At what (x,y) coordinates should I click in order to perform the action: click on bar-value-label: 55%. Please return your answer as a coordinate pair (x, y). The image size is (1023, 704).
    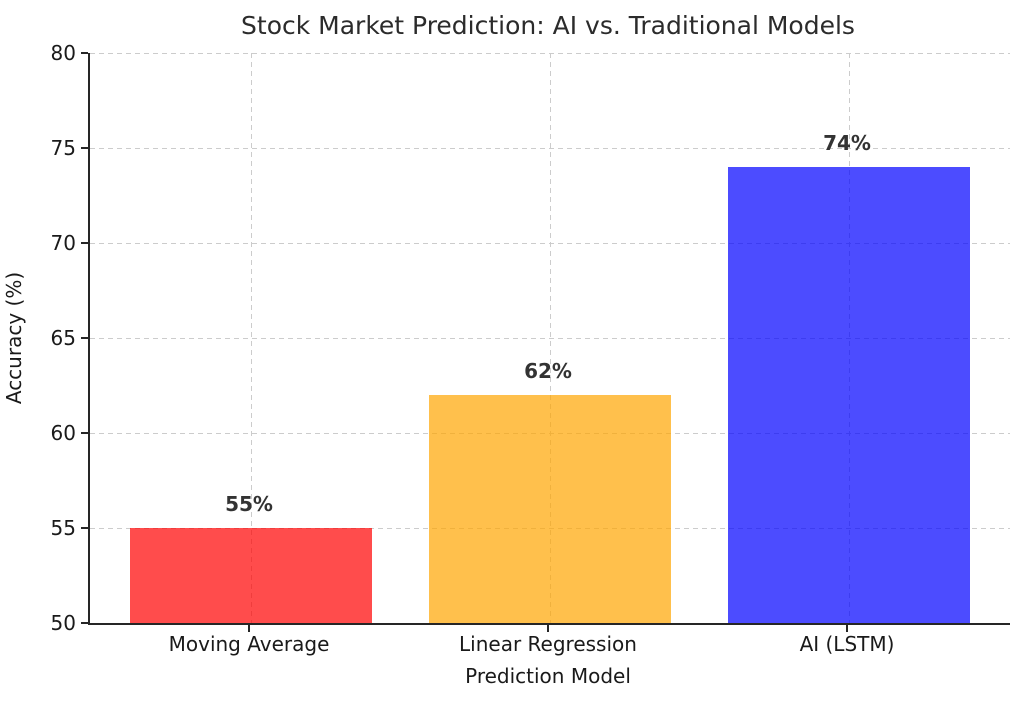
    Looking at the image, I should click on (249, 504).